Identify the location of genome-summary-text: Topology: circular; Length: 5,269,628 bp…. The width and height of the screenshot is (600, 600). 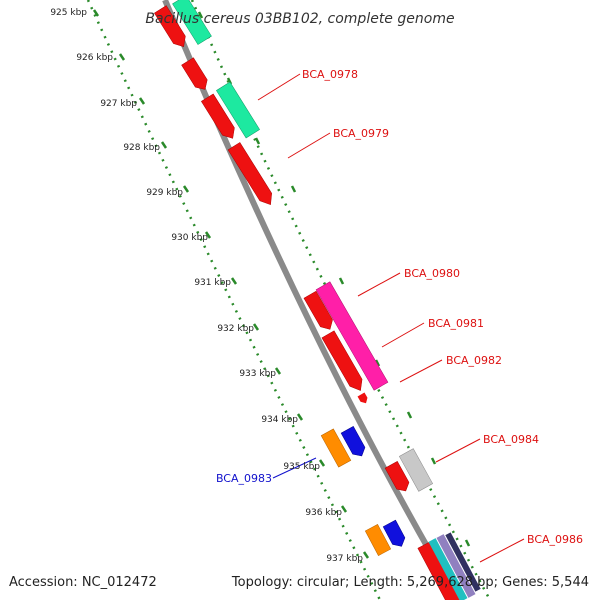
(410, 582).